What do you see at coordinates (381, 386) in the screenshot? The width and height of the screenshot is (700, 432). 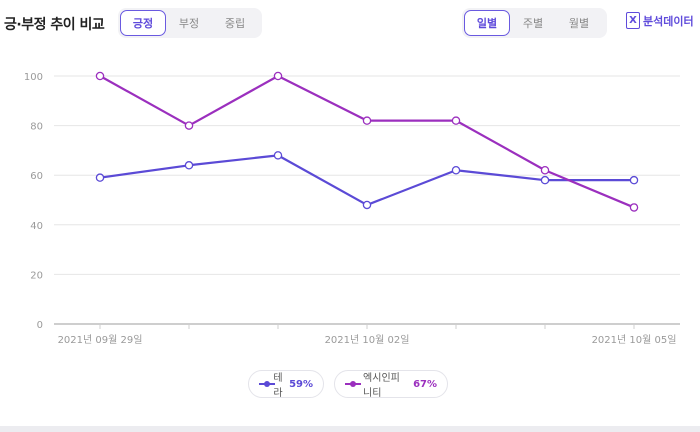 I see `legend-label: 엑시인피니티` at bounding box center [381, 386].